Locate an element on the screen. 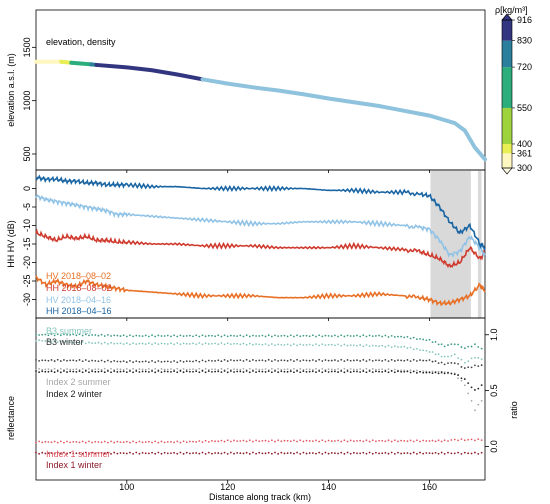  colorbar-tick-label: 550 is located at coordinates (524, 108).